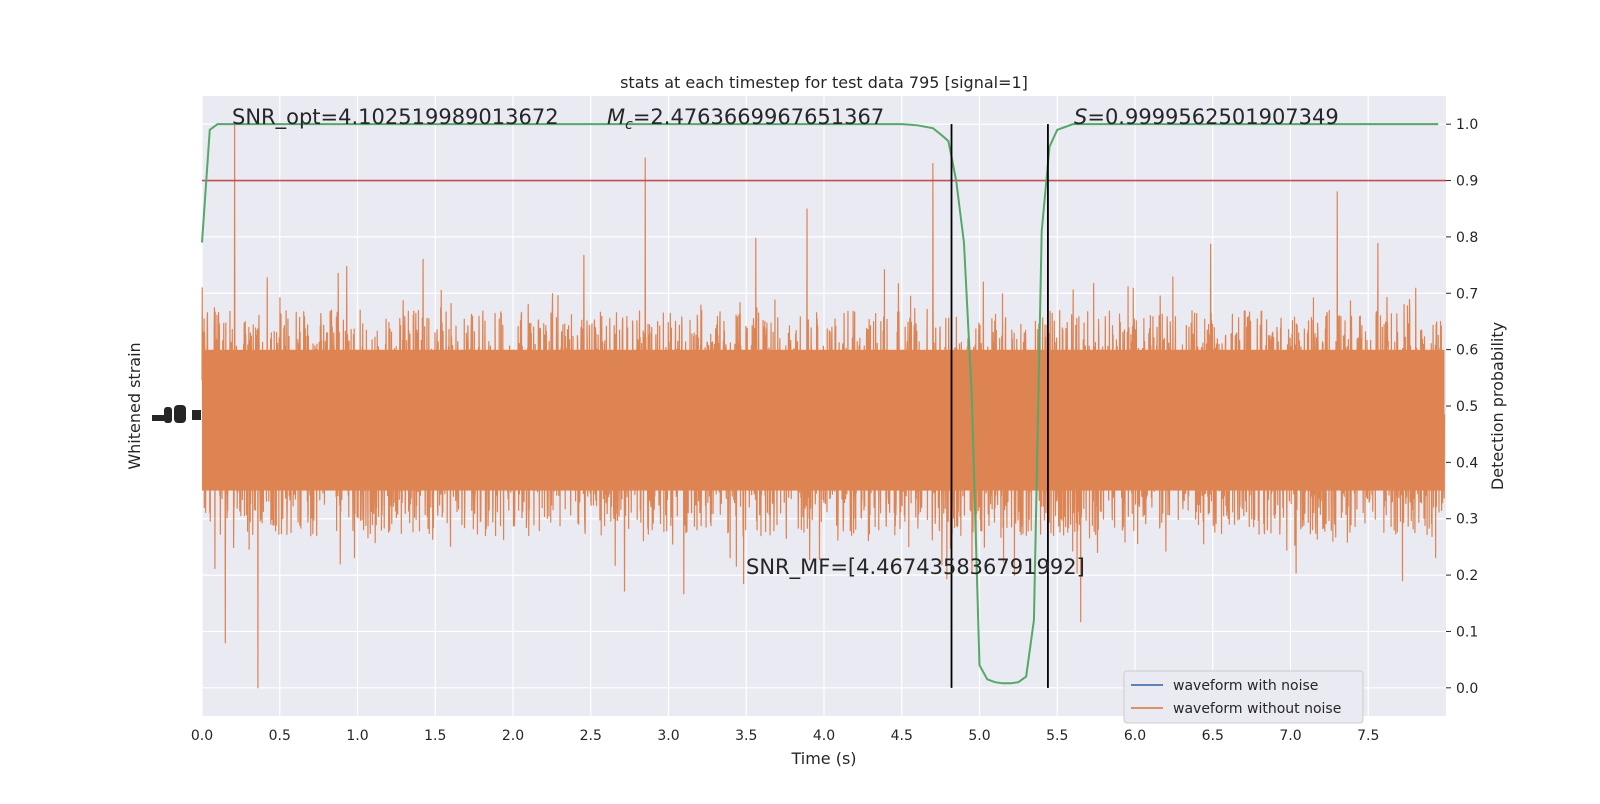 The image size is (1600, 804). I want to click on y-axis-label-left: Whitened strain, so click(134, 405).